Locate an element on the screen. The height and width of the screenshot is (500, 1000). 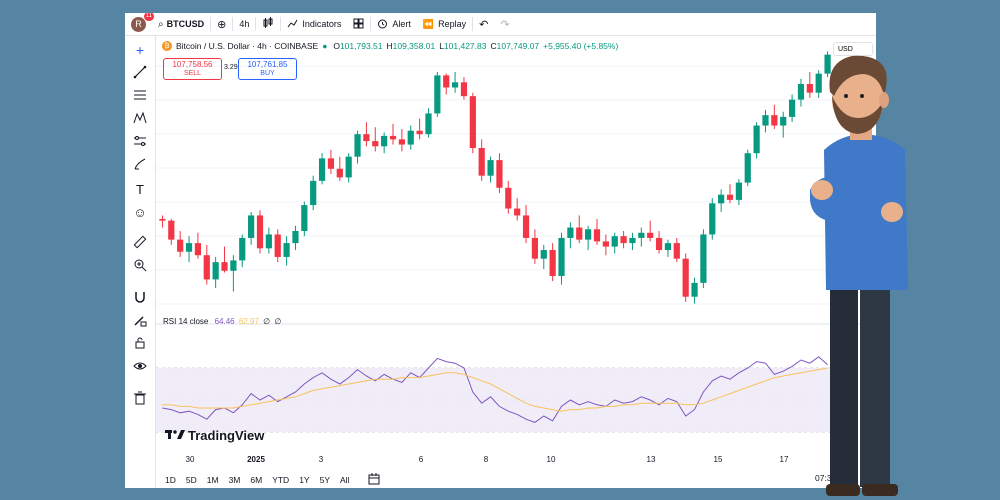
lock-drawings-tool is located at coordinates (140, 345).